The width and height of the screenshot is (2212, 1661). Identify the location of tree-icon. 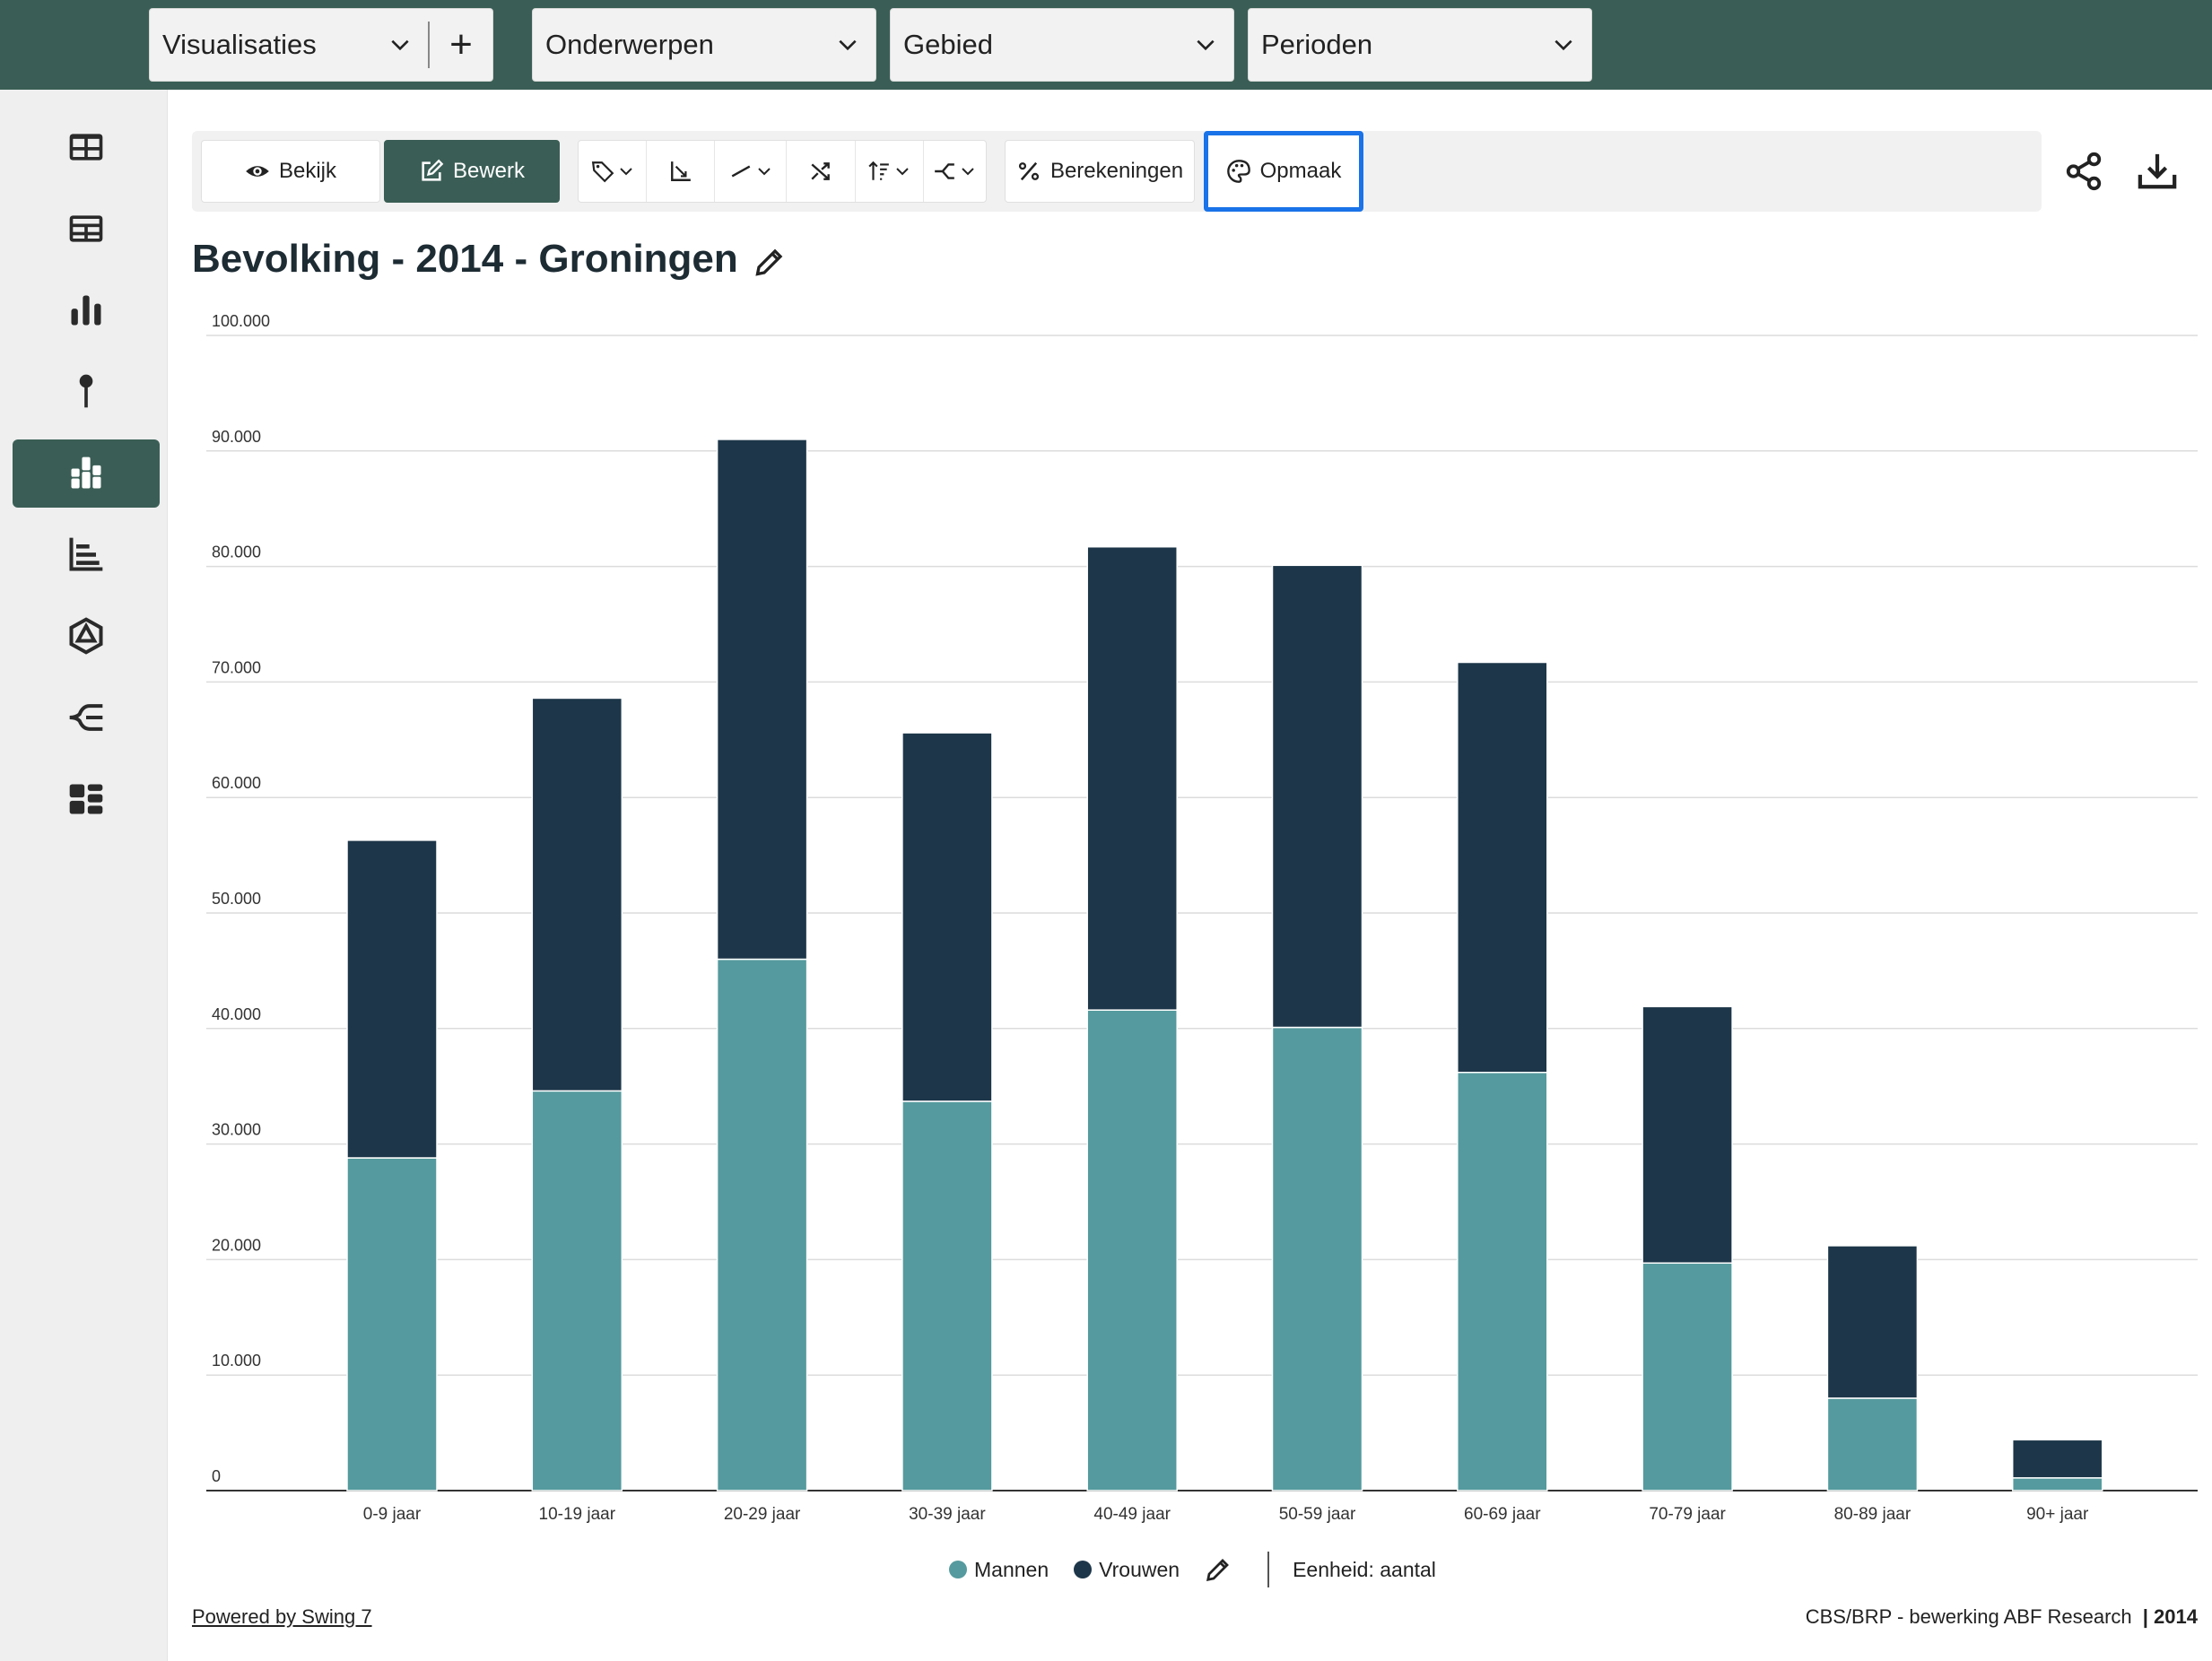
(86, 717).